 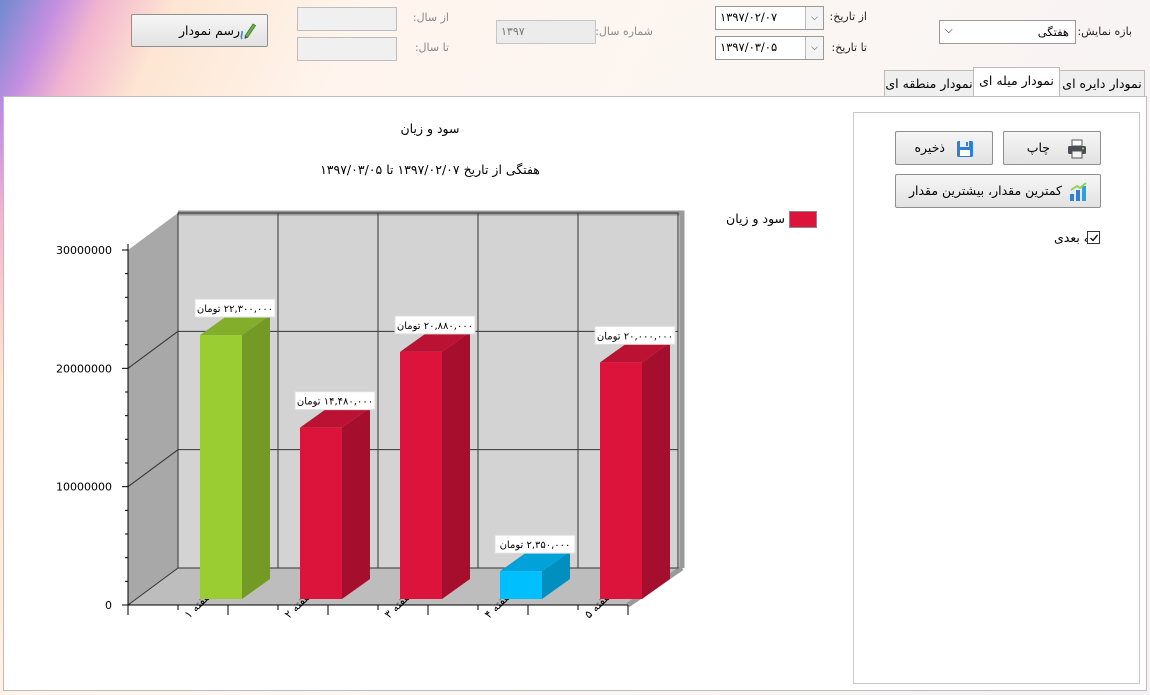 I want to click on data-label-text: ۲۰,۰۰۰,۰۰۰ تومان, so click(x=635, y=336).